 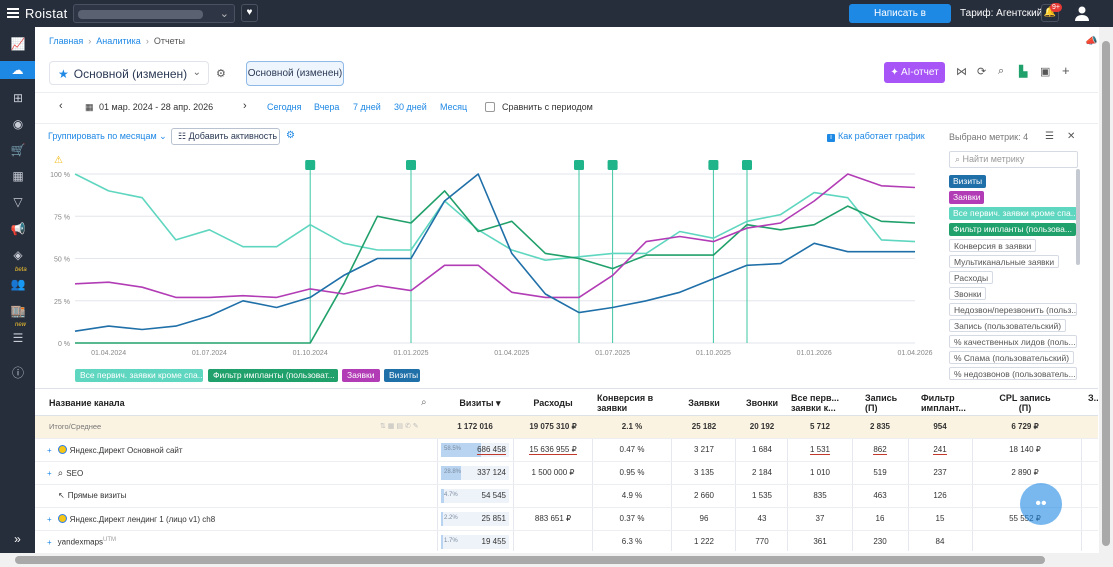 I want to click on sidebar-item-docs-icon: ☰, so click(x=18, y=338).